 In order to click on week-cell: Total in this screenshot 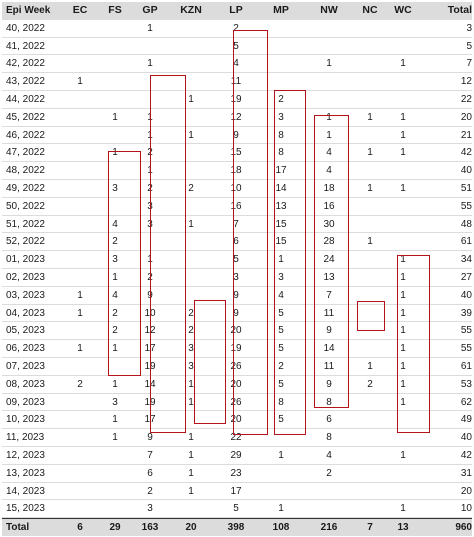, I will do `click(18, 528)`.